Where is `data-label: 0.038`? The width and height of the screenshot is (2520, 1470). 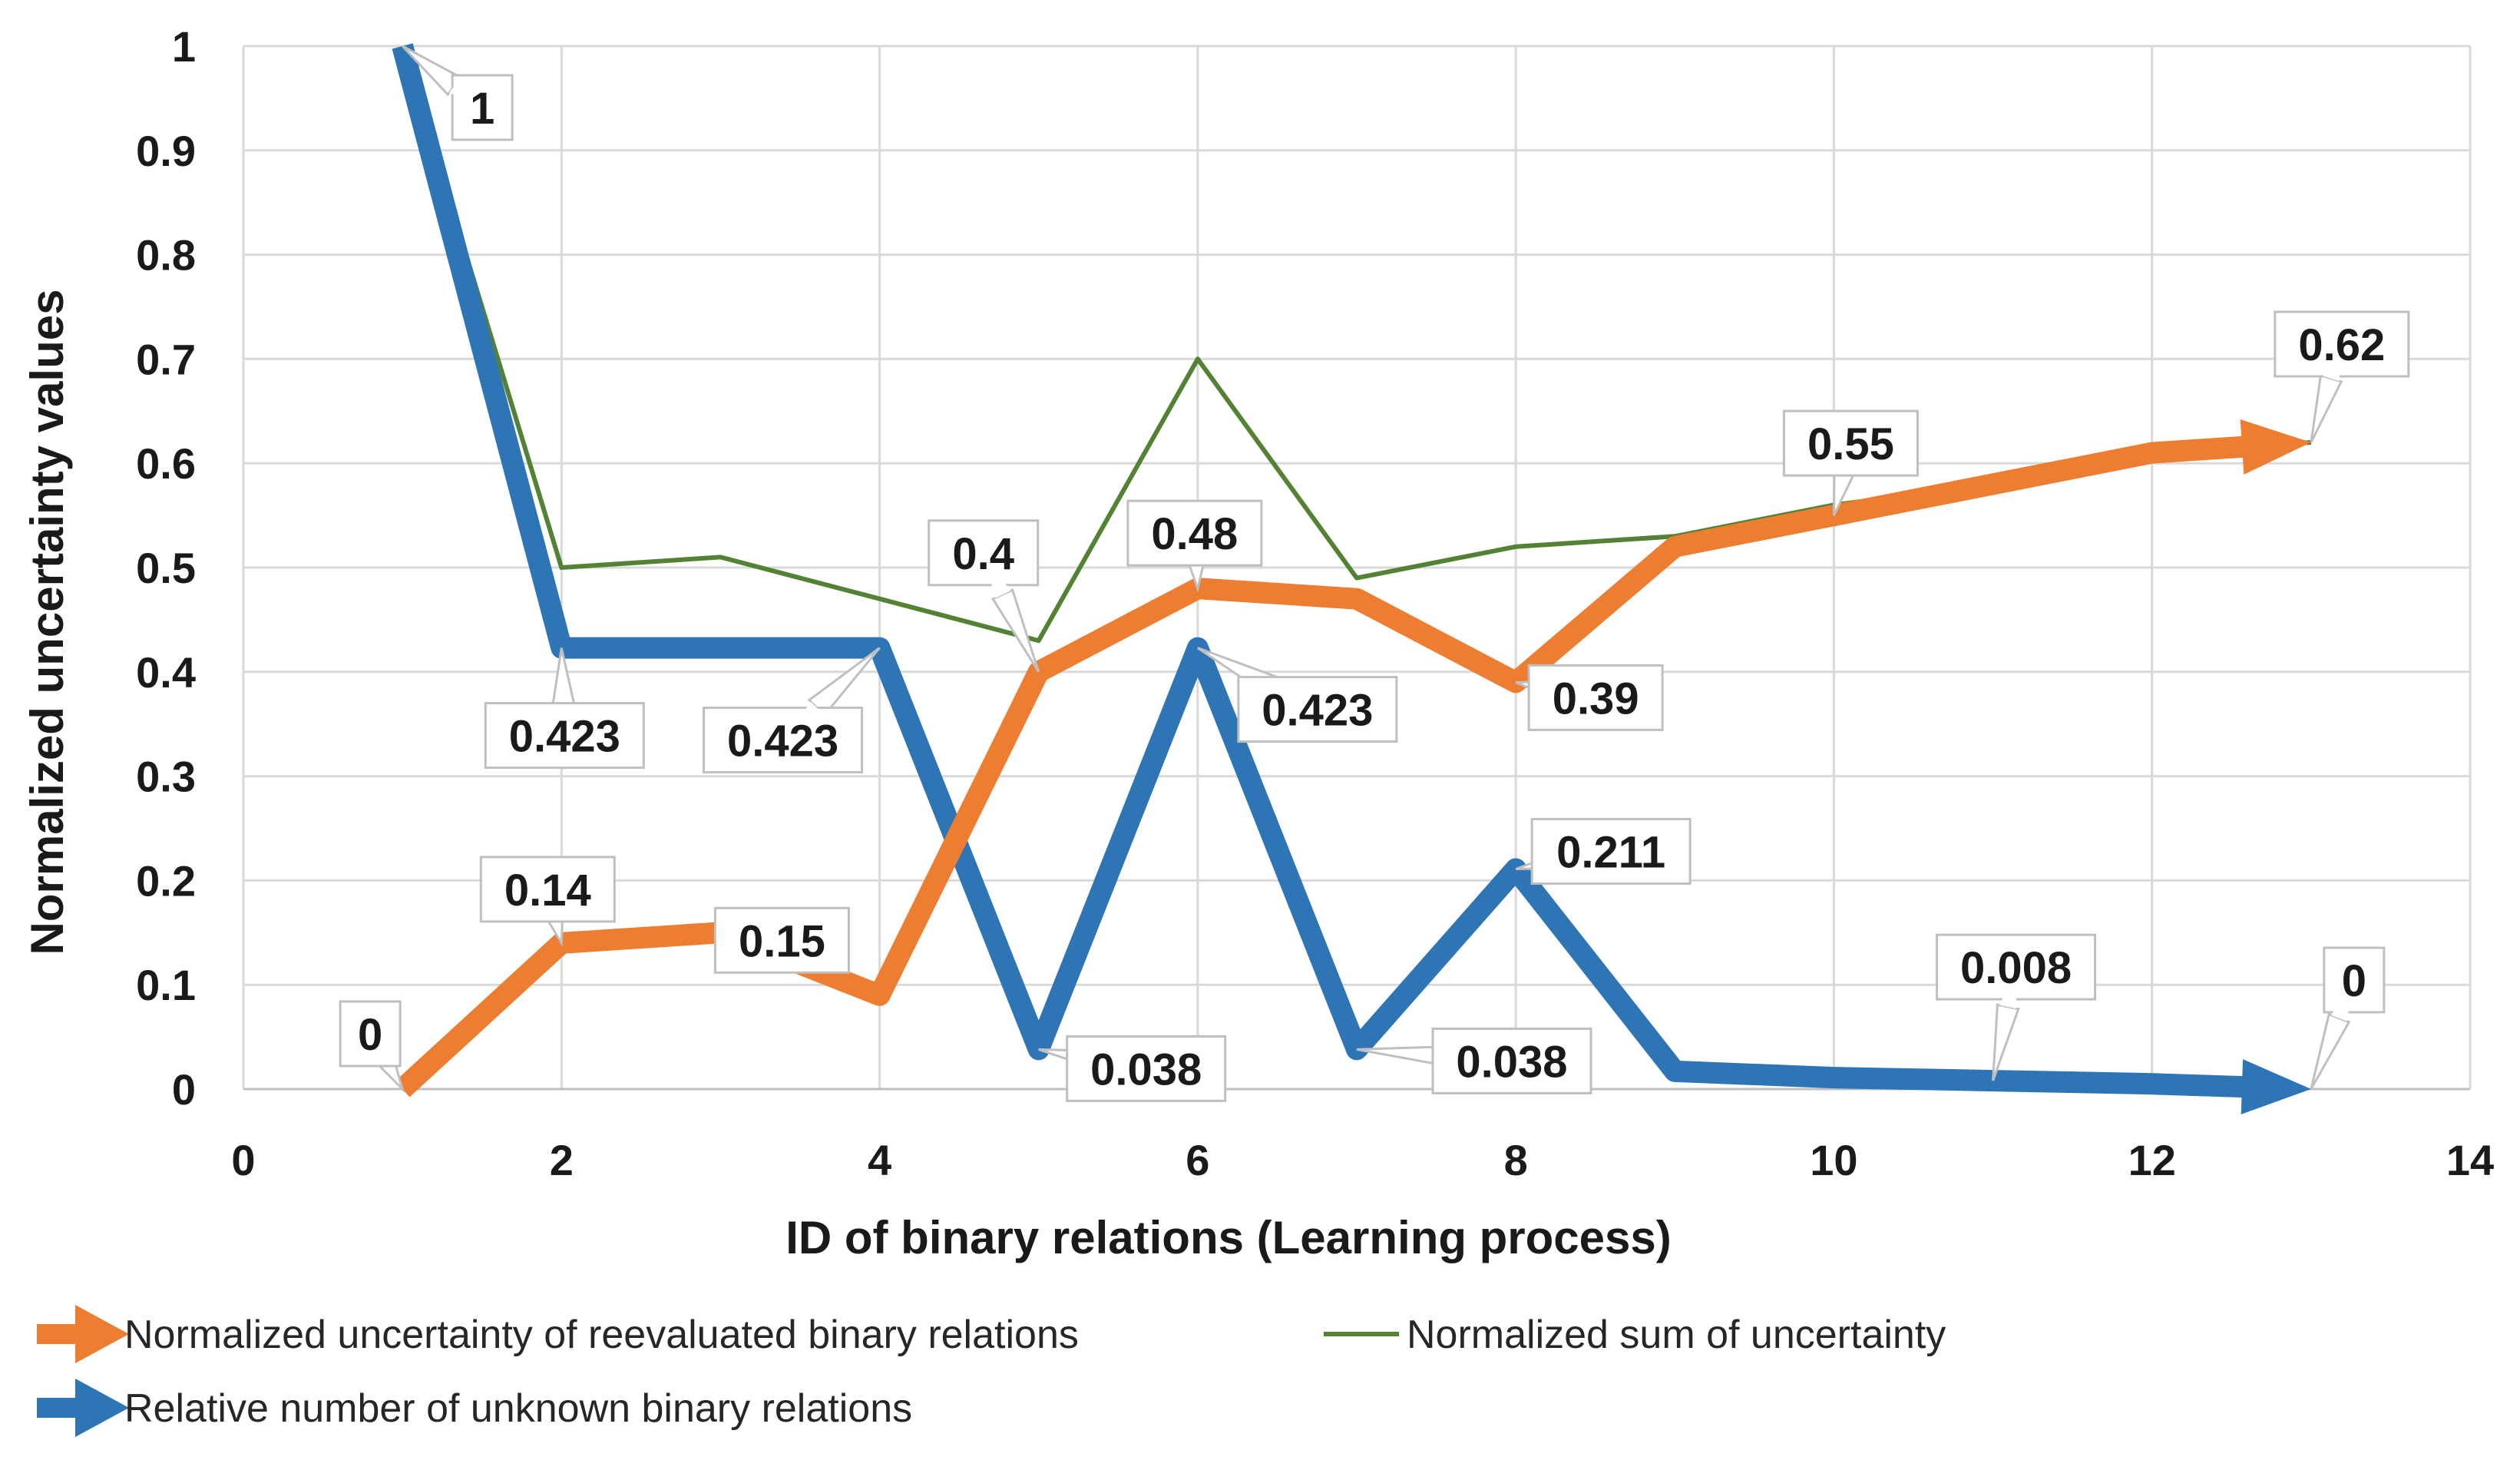
data-label: 0.038 is located at coordinates (1133, 1069).